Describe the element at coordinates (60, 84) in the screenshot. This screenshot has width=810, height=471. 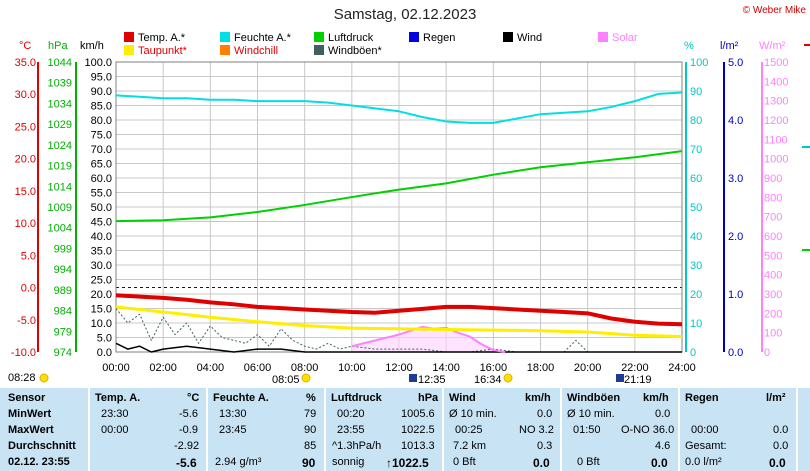
I see `pressure-tick-label: 1039` at that location.